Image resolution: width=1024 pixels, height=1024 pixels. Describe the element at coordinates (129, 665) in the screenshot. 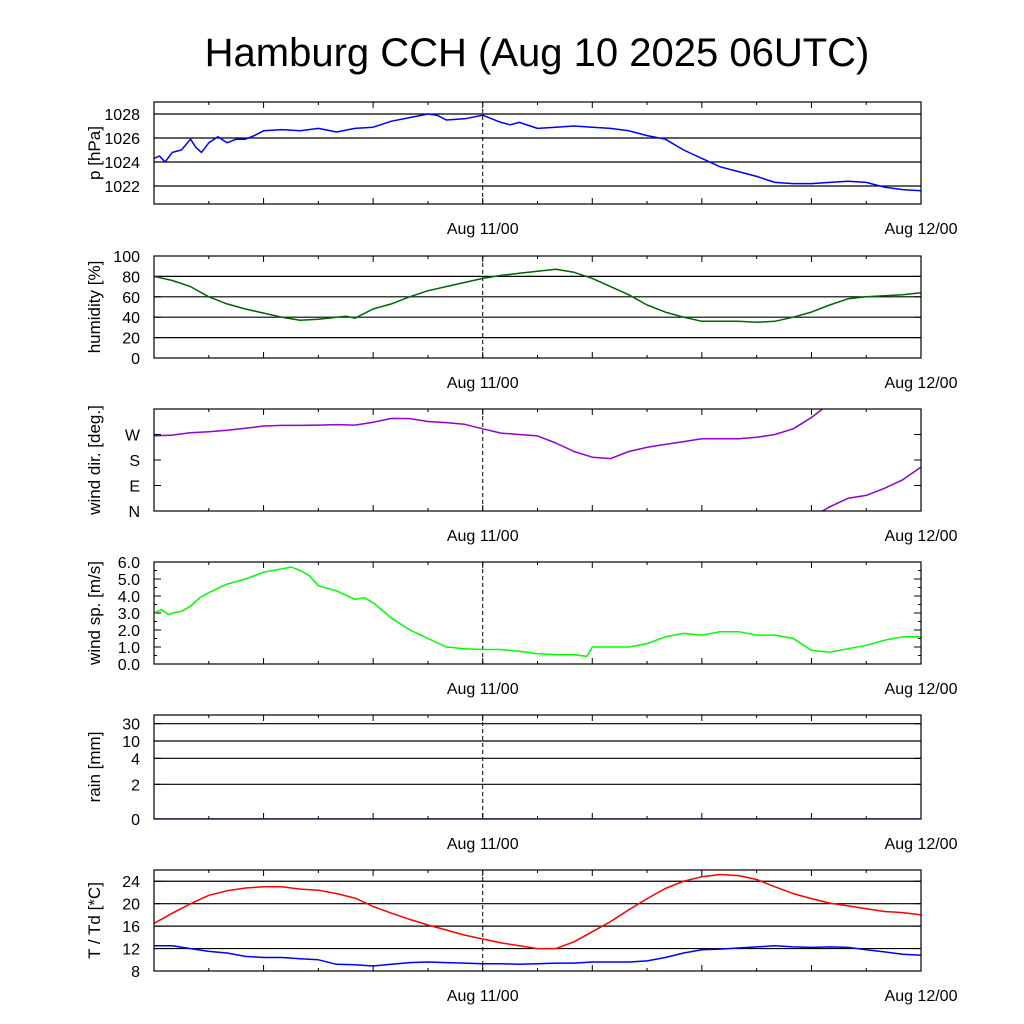

I see `wind-speed-y-tick-label: 0.0` at that location.